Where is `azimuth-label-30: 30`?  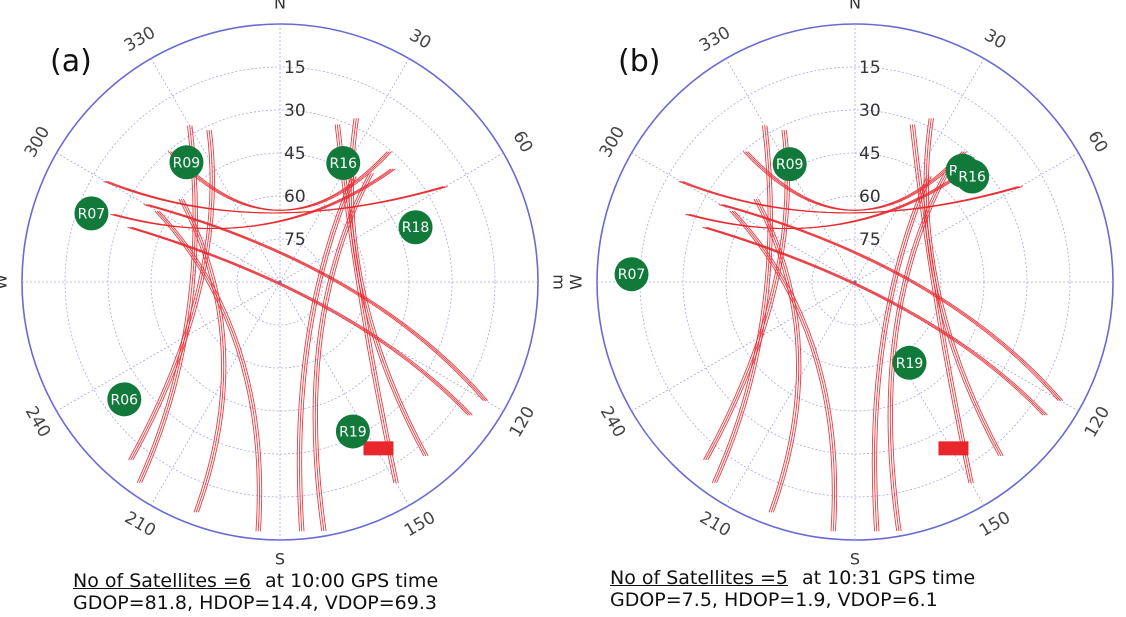 azimuth-label-30: 30 is located at coordinates (995, 39).